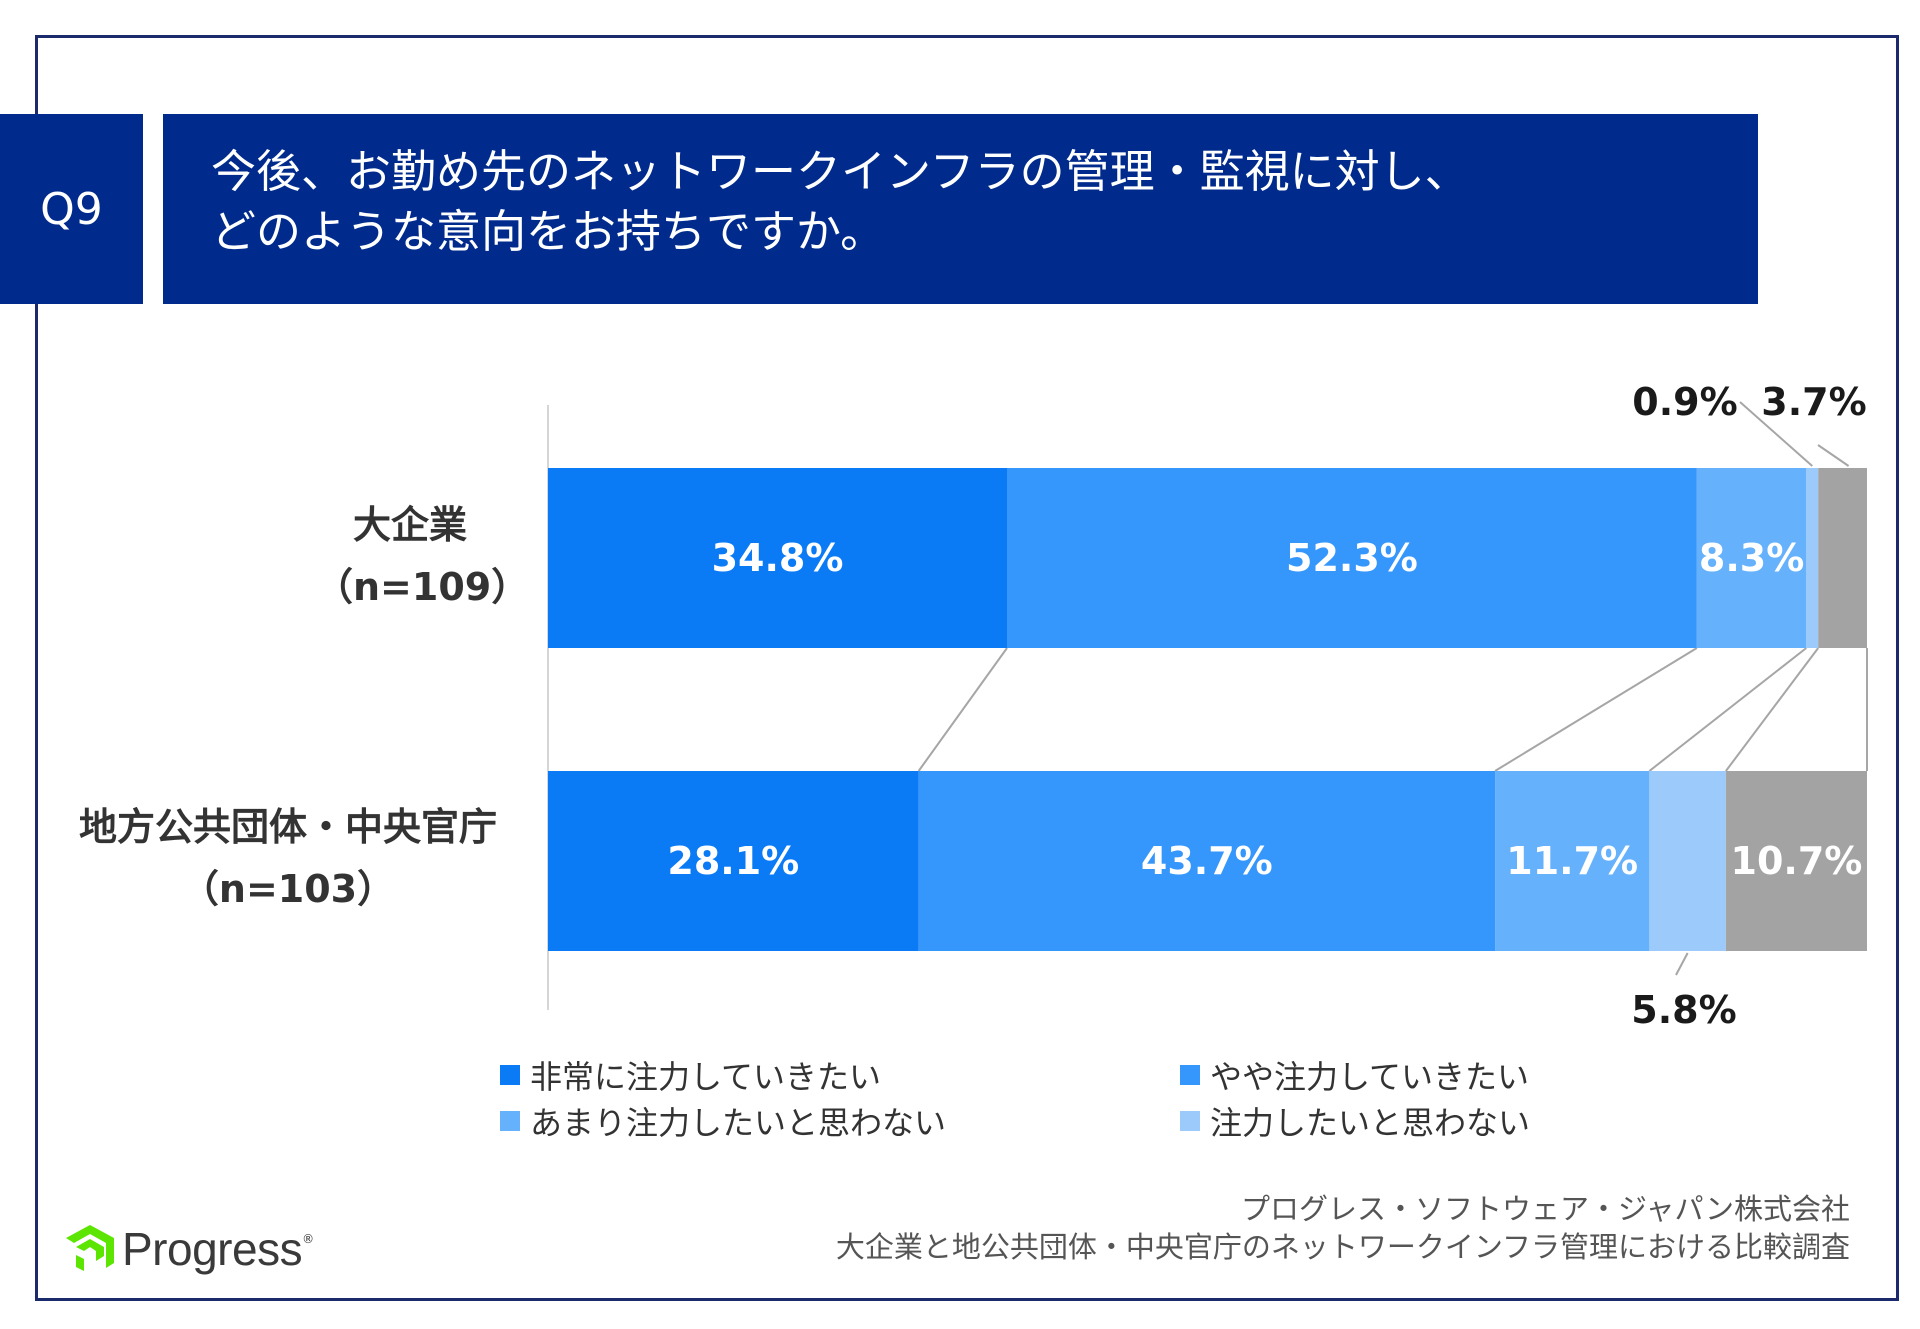 The height and width of the screenshot is (1329, 1920). What do you see at coordinates (422, 587) in the screenshot?
I see `category-sample-size: （n=109）` at bounding box center [422, 587].